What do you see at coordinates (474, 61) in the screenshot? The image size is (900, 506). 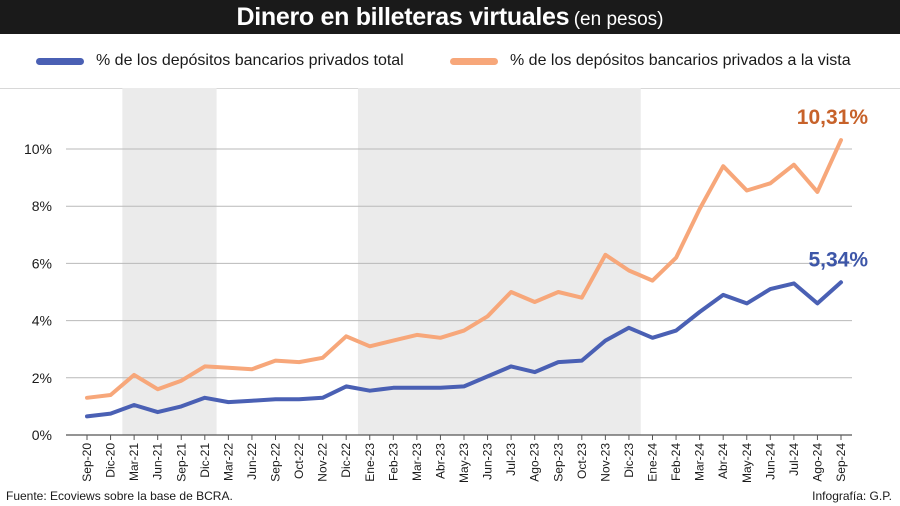 I see `legend-swatch-vista` at bounding box center [474, 61].